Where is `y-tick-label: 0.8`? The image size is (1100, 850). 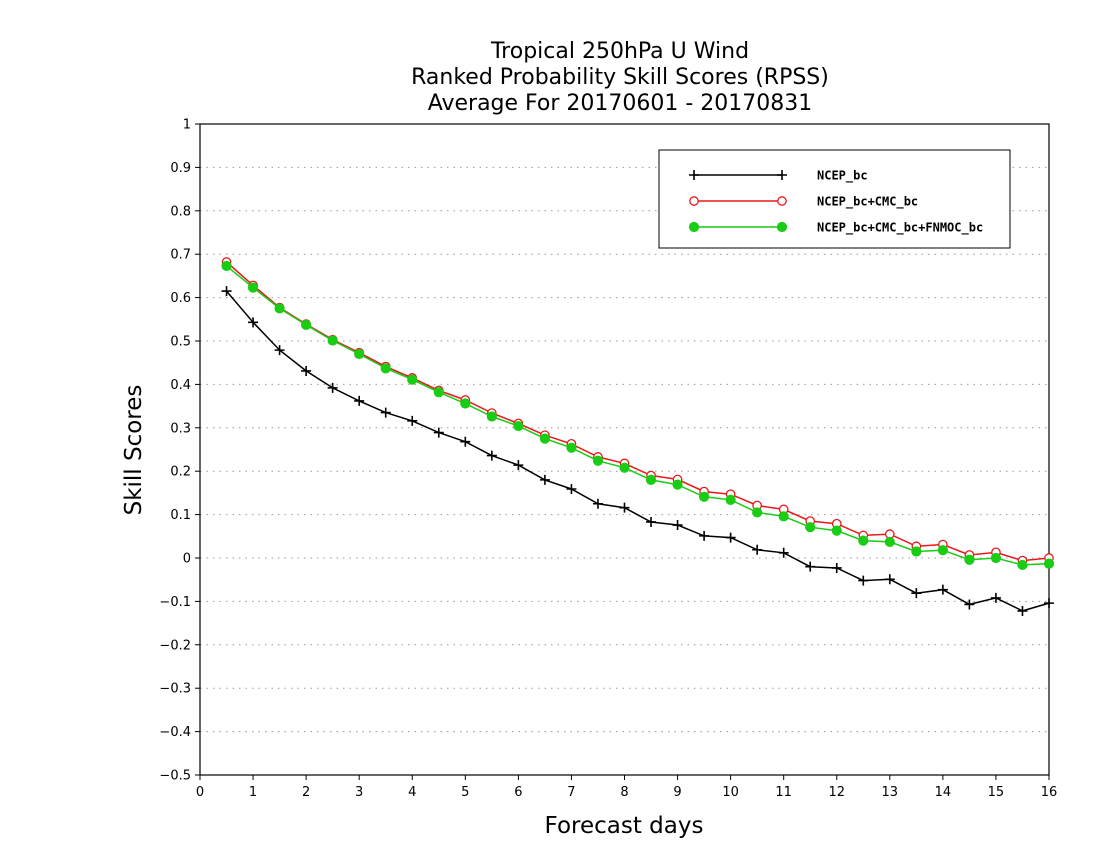
y-tick-label: 0.8 is located at coordinates (180, 211).